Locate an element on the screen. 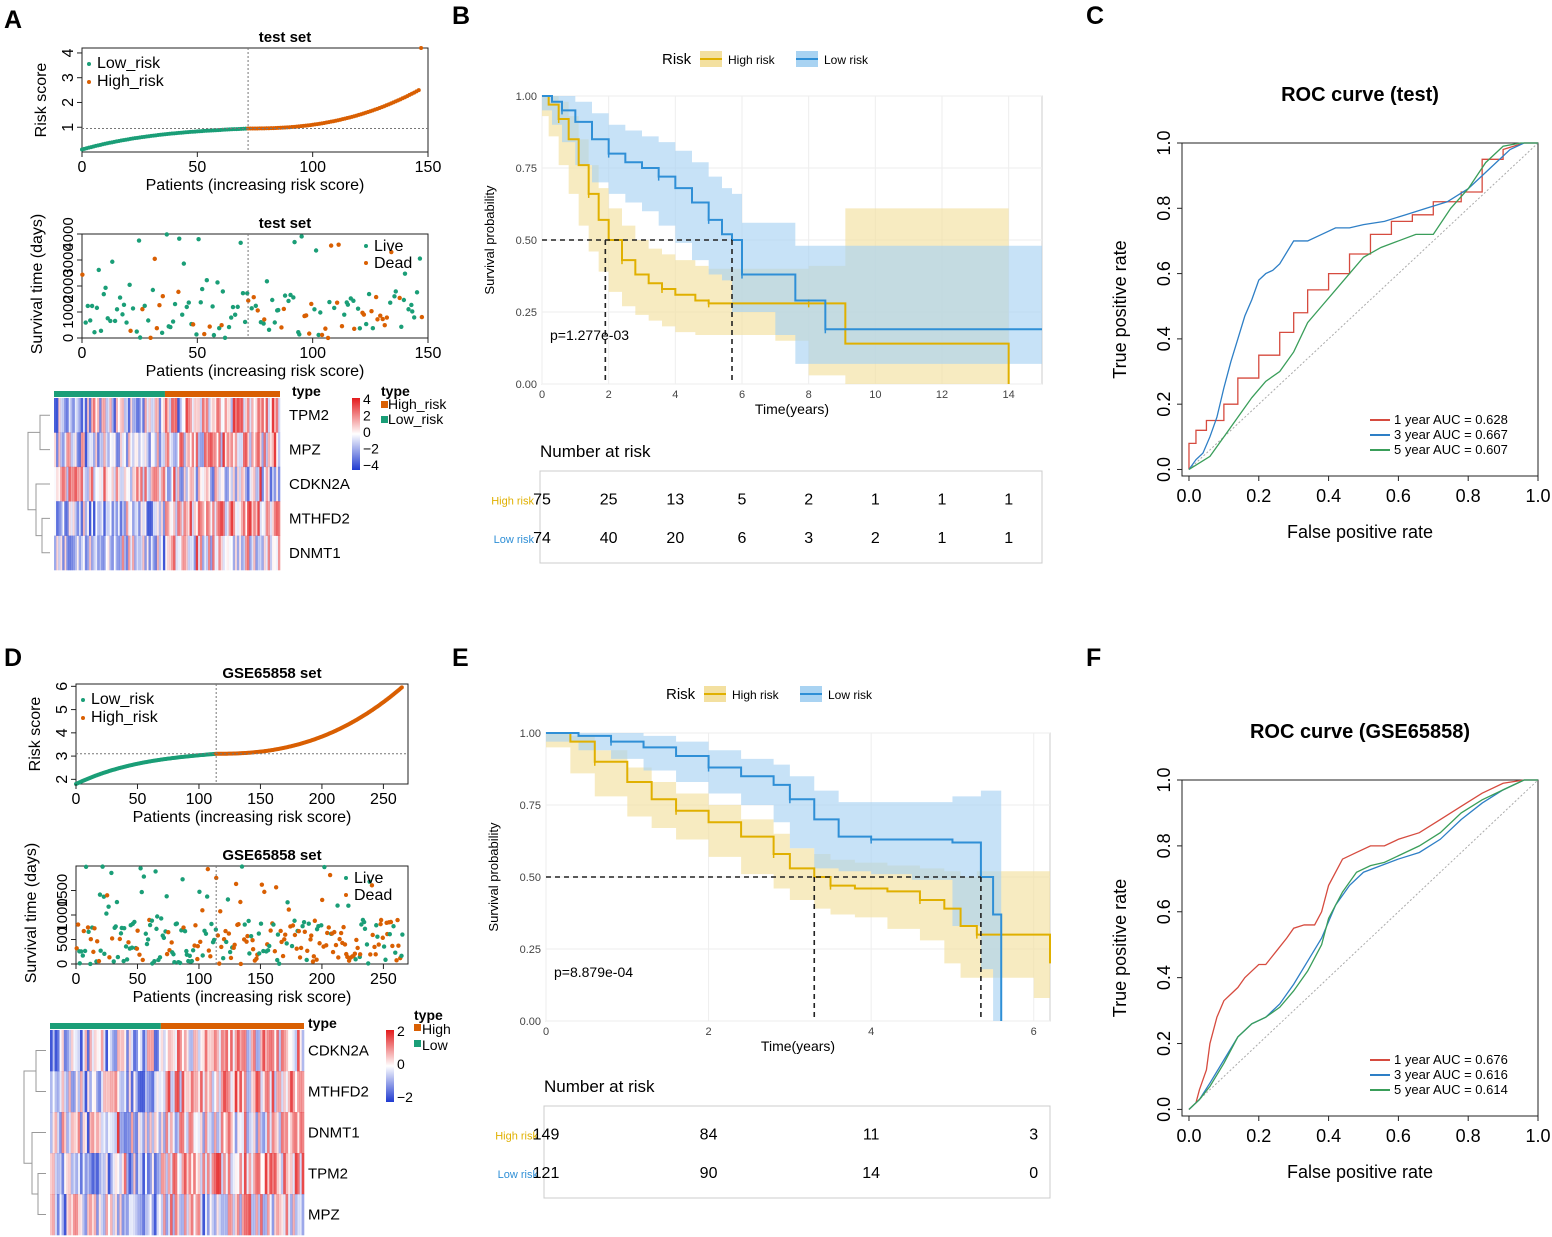 This screenshot has height=1237, width=1552. legend-label-low: Low risk is located at coordinates (846, 60).